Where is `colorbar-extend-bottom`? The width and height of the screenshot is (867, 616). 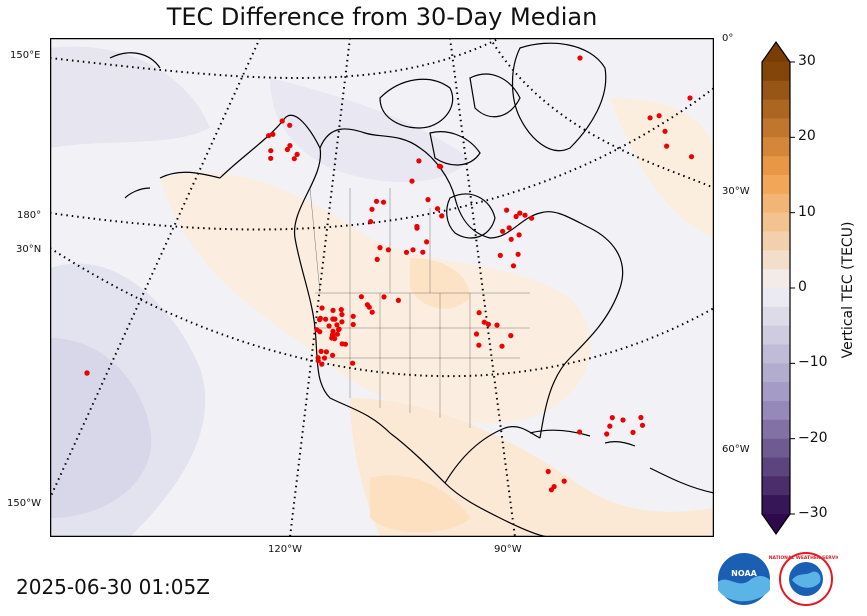 colorbar-extend-bottom is located at coordinates (776, 524).